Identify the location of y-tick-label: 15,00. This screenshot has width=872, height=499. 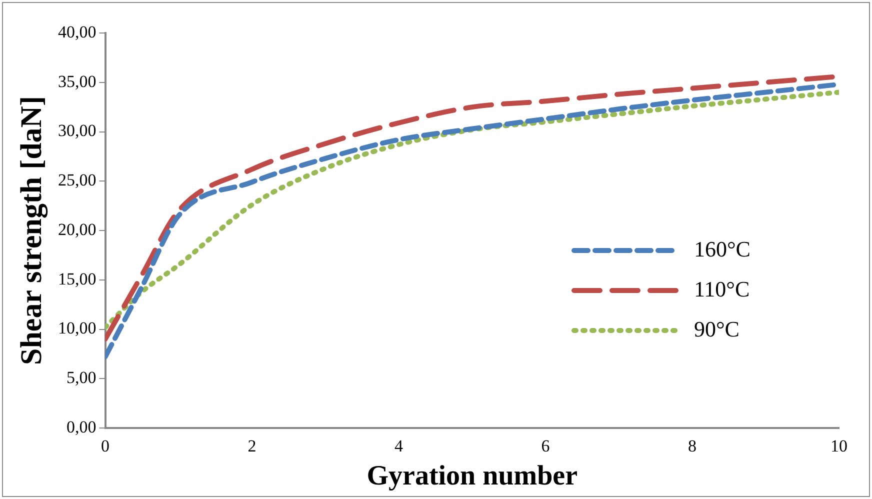
(77, 278).